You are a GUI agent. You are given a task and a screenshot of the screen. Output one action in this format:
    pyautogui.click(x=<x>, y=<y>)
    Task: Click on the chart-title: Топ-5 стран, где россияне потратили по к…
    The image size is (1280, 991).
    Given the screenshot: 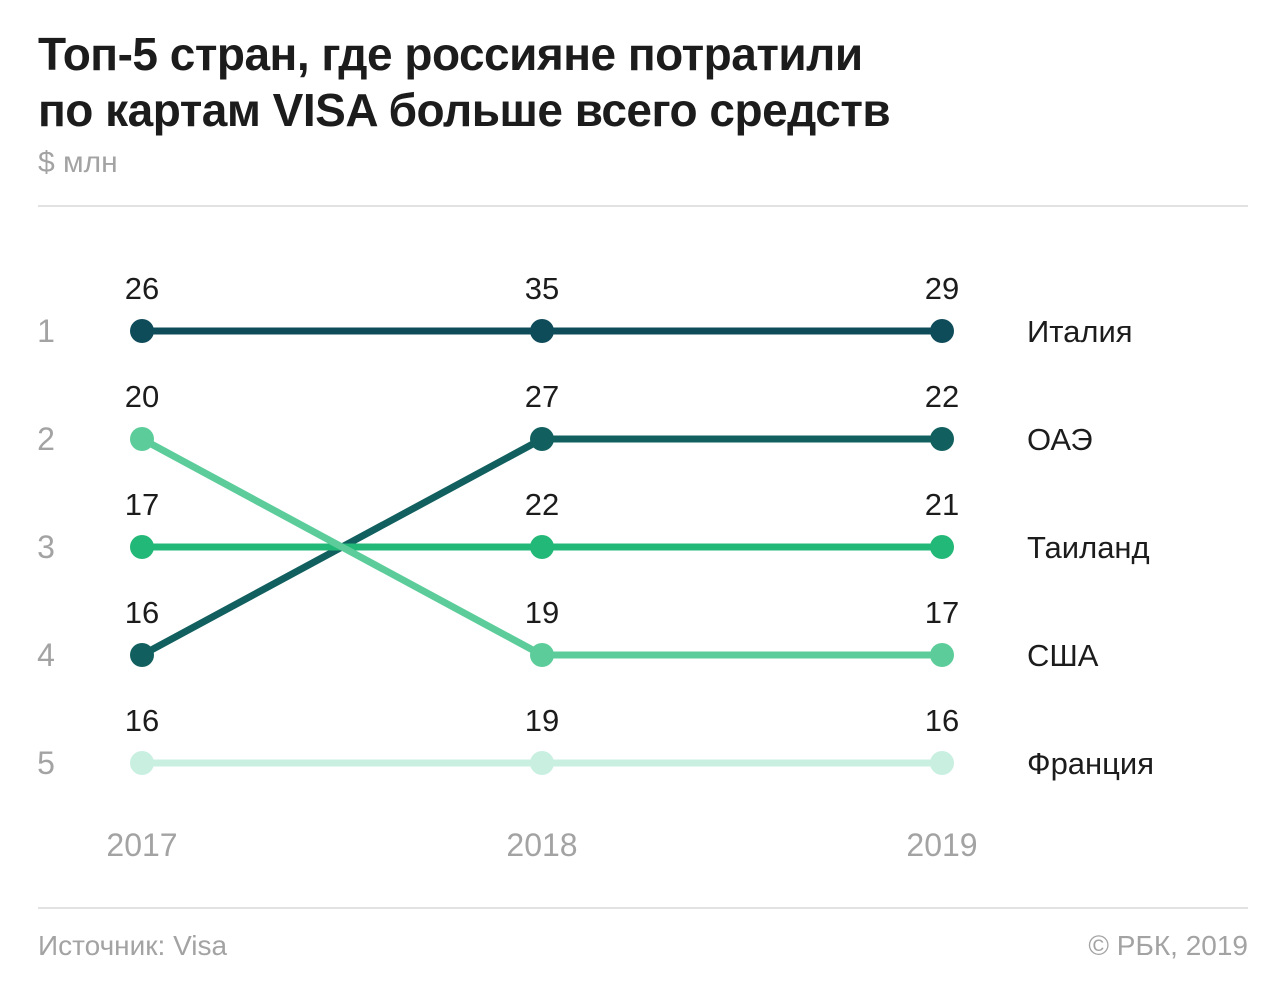 What is the action you would take?
    pyautogui.click(x=638, y=82)
    